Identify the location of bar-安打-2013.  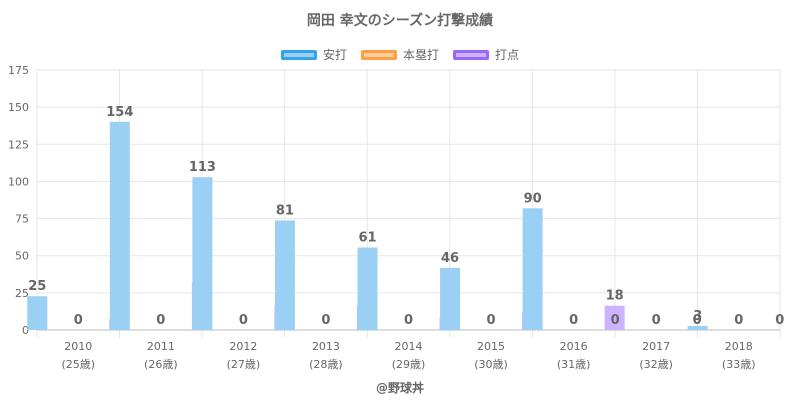
(284, 275).